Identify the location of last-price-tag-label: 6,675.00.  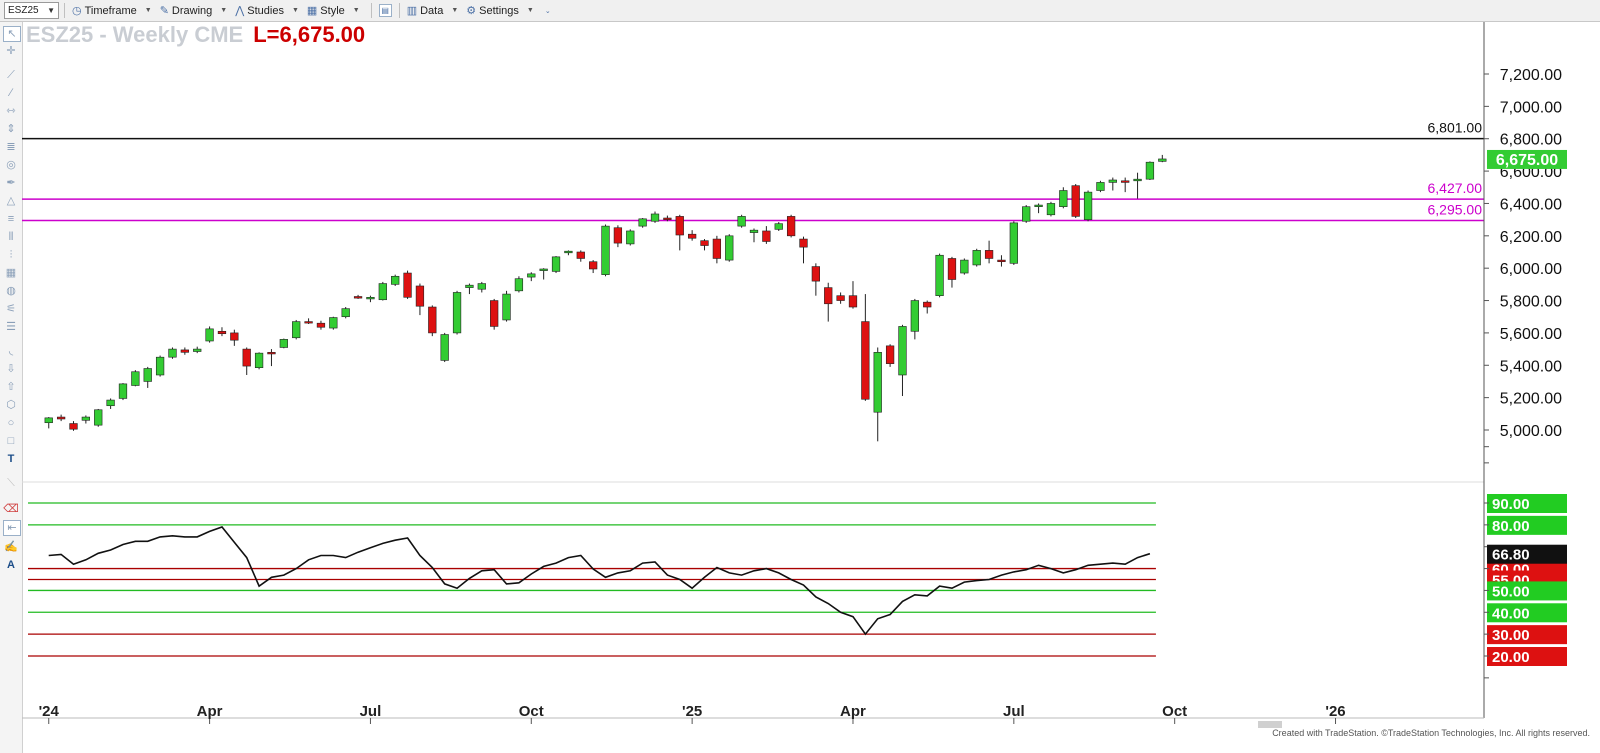
(1527, 160).